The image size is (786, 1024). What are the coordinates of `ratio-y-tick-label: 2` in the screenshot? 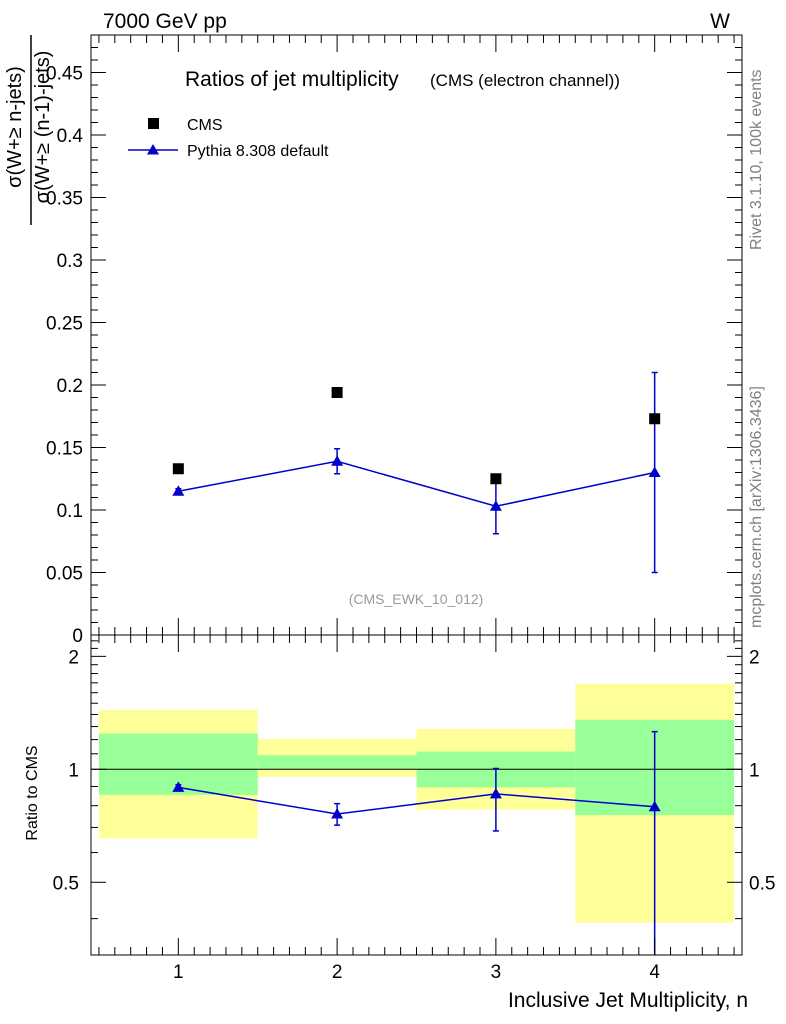 It's located at (73, 657).